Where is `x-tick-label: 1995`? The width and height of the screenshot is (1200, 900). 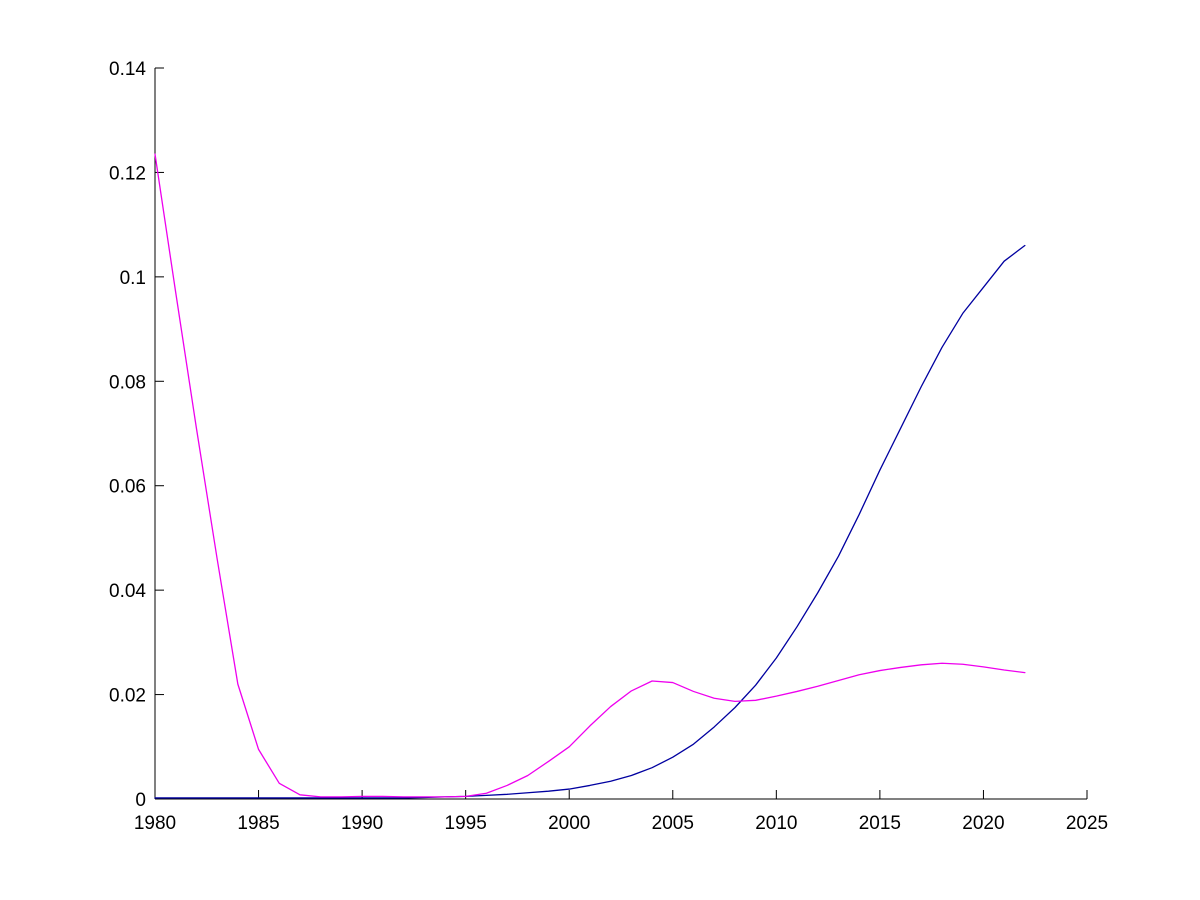 x-tick-label: 1995 is located at coordinates (466, 823).